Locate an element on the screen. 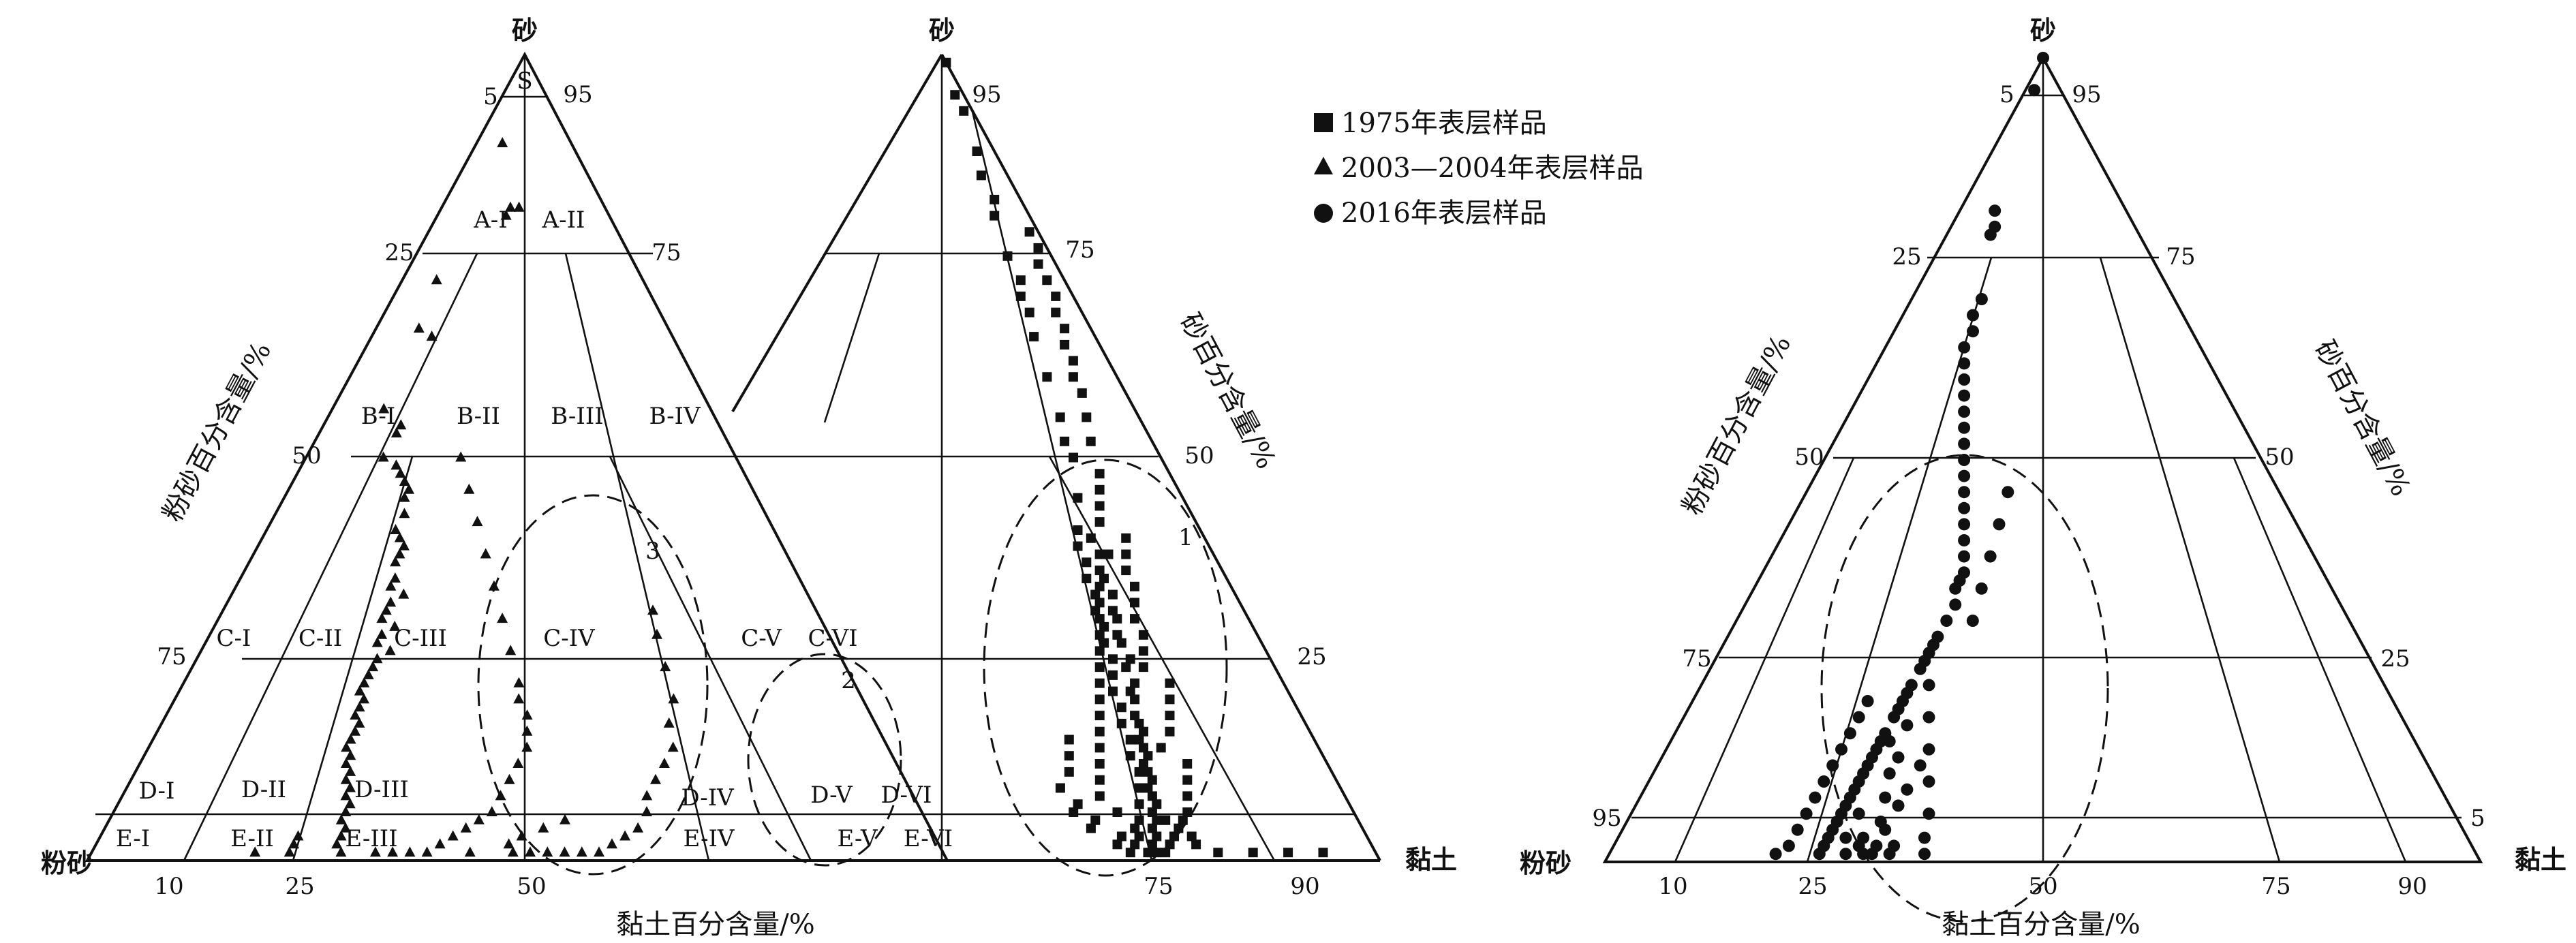 The height and width of the screenshot is (943, 2576). tick-label: 75 is located at coordinates (171, 656).